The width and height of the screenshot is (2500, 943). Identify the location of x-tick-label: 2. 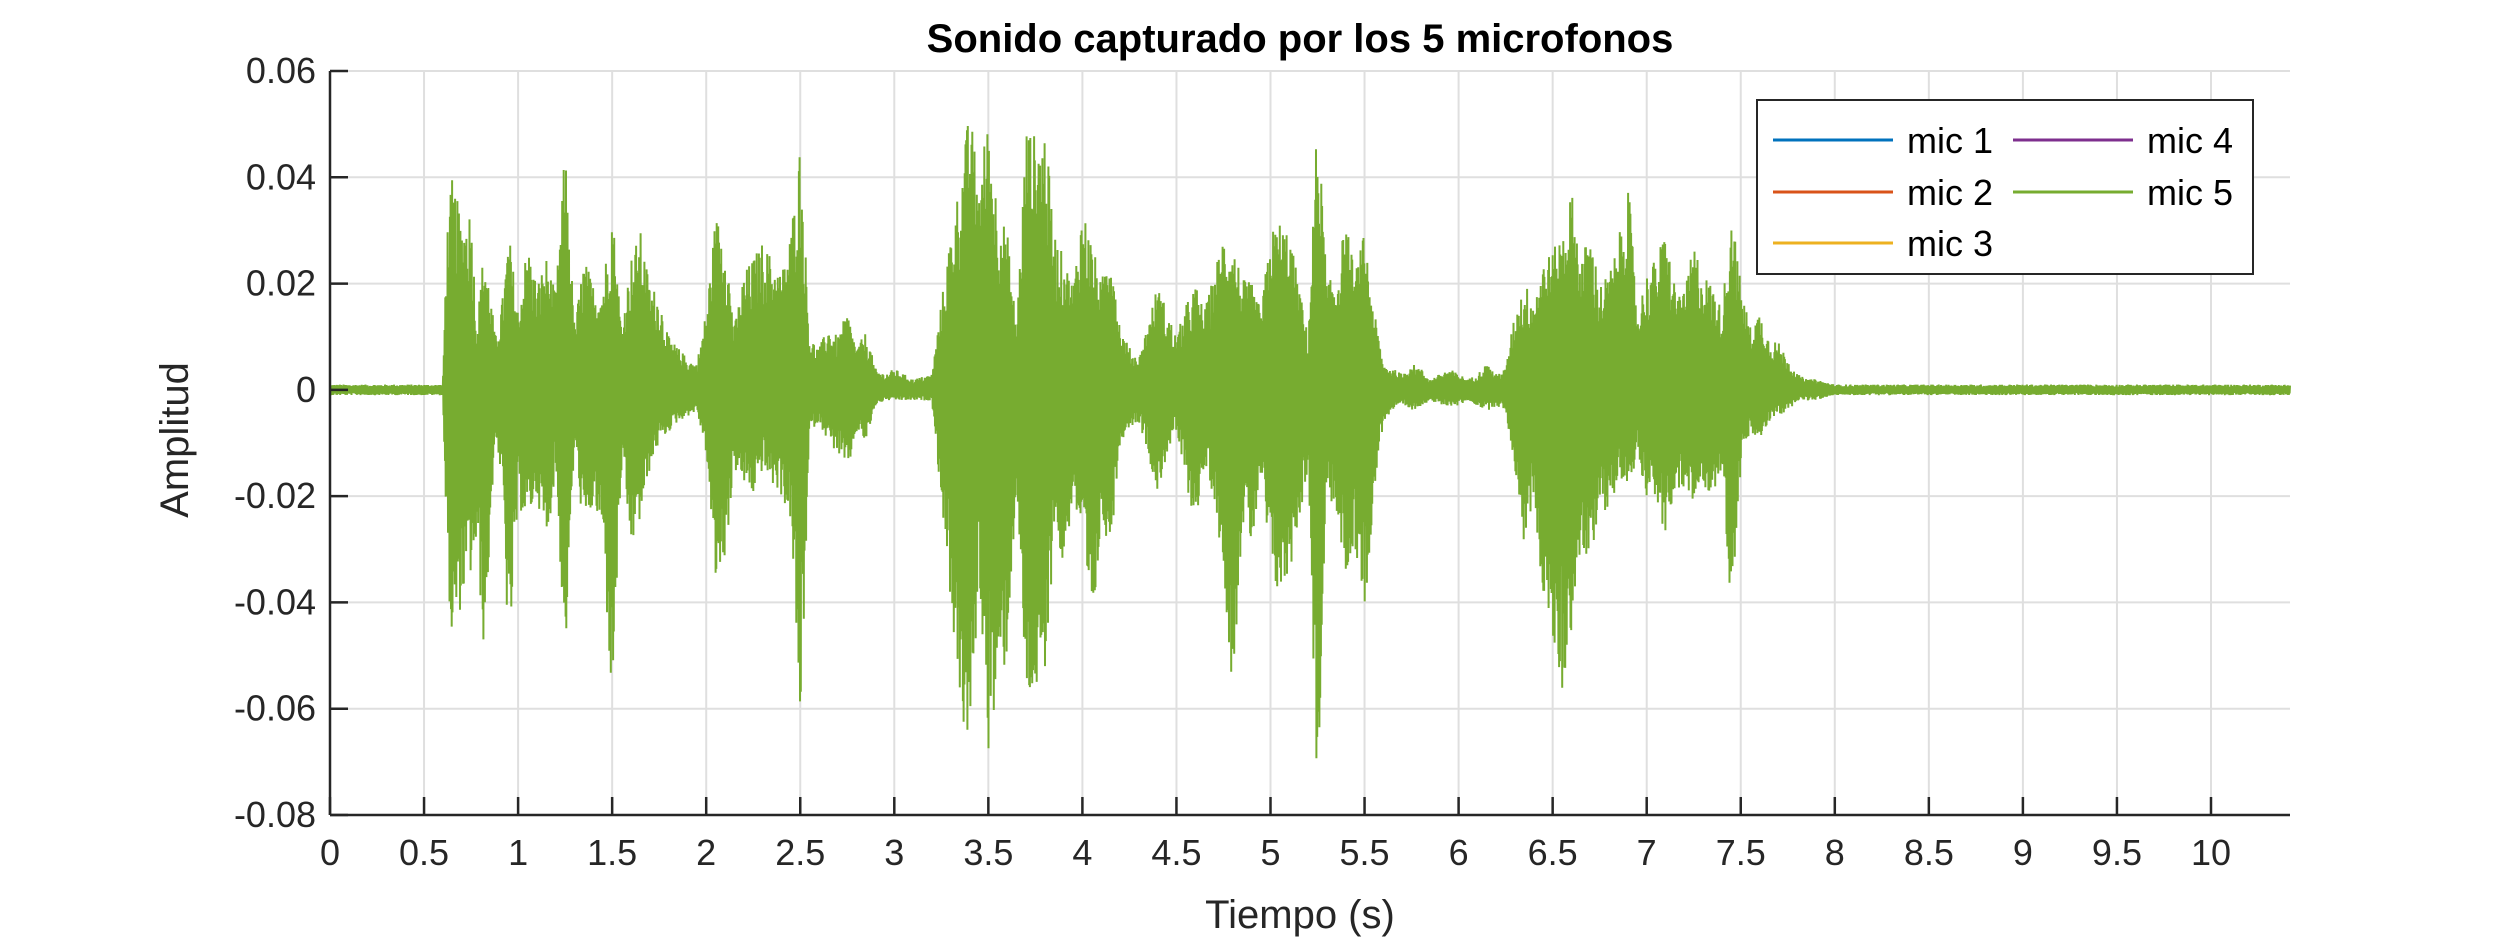
(706, 852).